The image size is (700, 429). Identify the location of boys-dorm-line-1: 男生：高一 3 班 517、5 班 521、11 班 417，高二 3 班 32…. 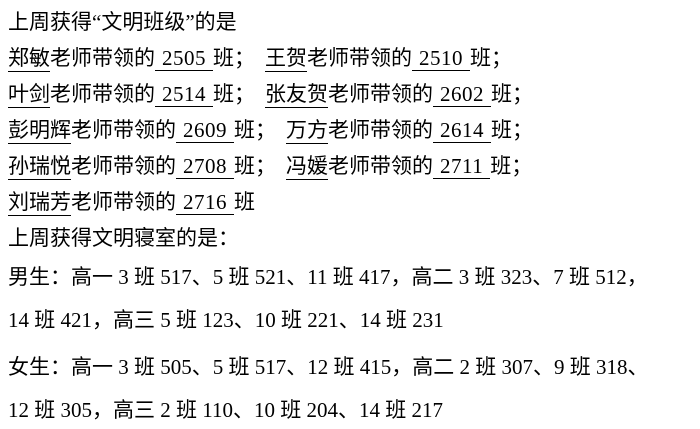
(351, 277).